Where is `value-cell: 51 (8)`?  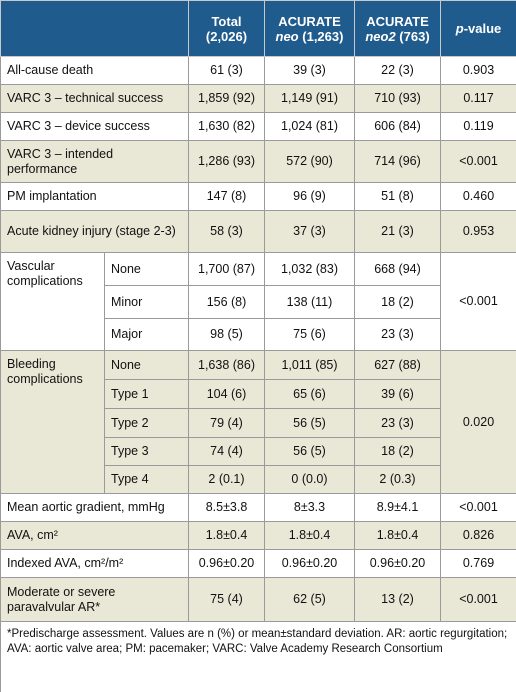
value-cell: 51 (8) is located at coordinates (397, 196).